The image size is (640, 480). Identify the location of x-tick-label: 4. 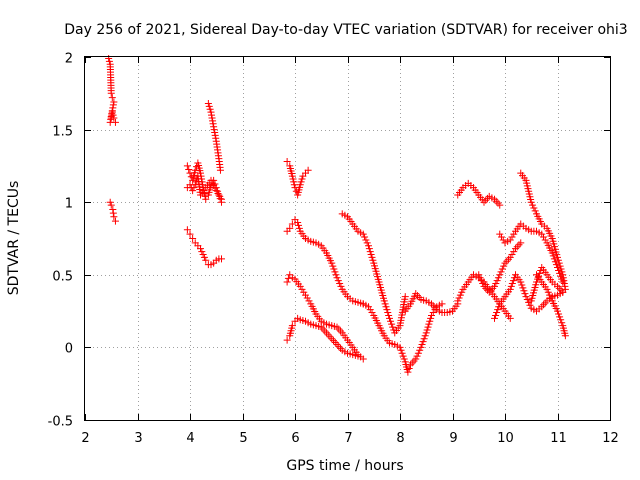
(190, 438).